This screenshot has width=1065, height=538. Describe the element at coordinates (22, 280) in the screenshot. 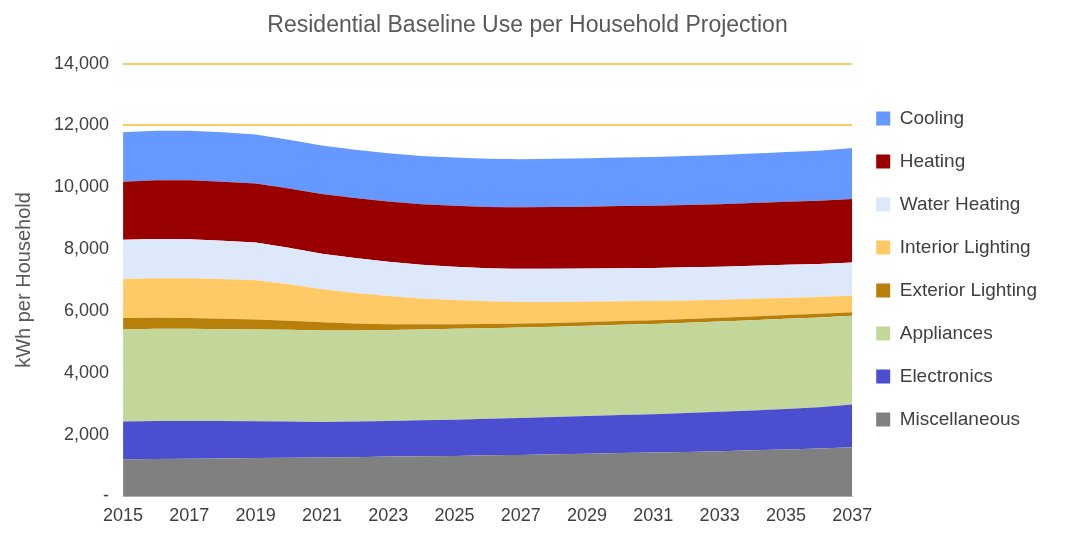

I see `y-axis-title: kWh per Household` at that location.